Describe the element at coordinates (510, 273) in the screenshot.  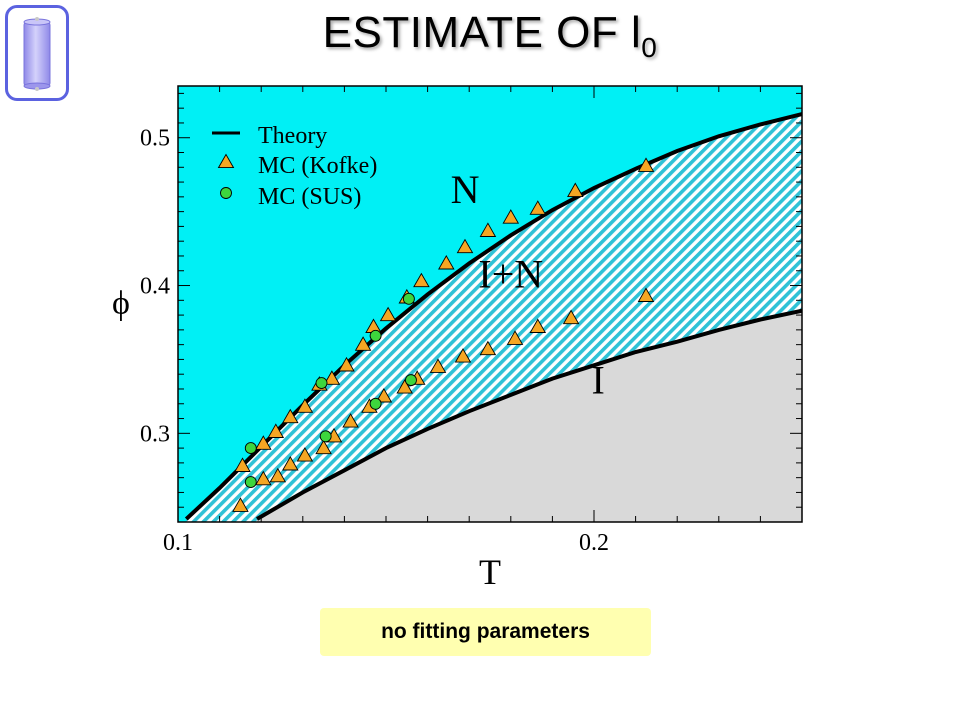
I see `region-label: I+N` at that location.